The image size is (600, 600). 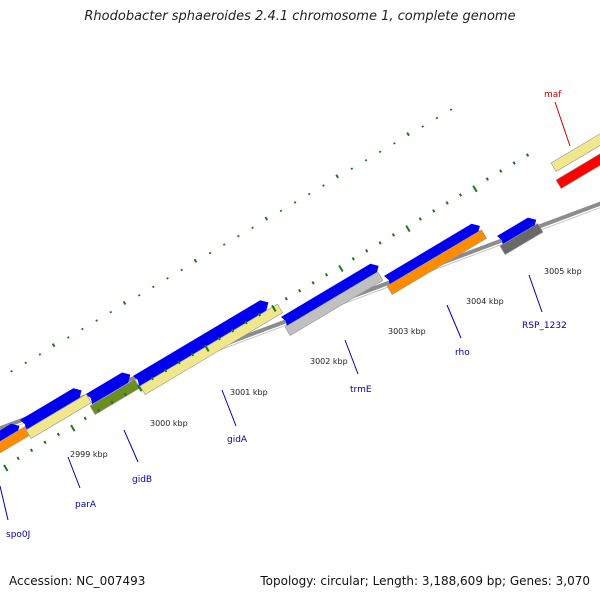 What do you see at coordinates (407, 331) in the screenshot?
I see `scale-tick-label: 3003 kbp` at bounding box center [407, 331].